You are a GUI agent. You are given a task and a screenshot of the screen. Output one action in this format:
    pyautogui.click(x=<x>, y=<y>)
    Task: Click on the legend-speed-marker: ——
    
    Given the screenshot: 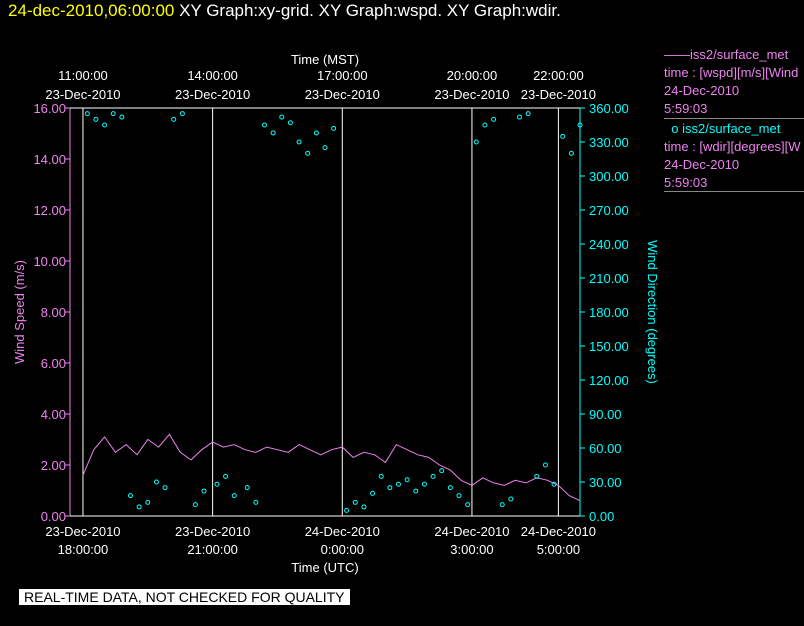 What is the action you would take?
    pyautogui.click(x=677, y=54)
    